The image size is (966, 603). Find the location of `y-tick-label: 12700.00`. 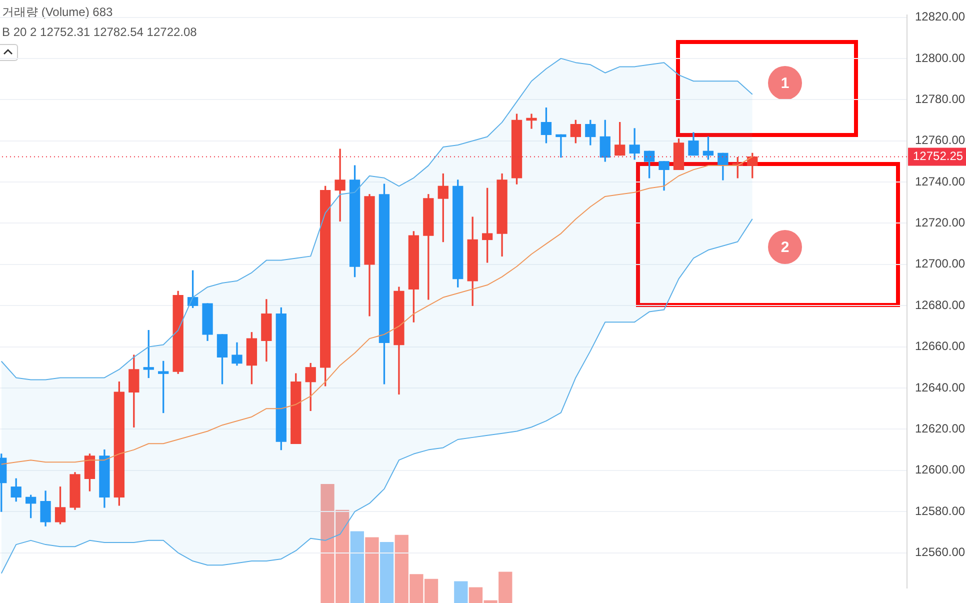

y-tick-label: 12700.00 is located at coordinates (940, 263).